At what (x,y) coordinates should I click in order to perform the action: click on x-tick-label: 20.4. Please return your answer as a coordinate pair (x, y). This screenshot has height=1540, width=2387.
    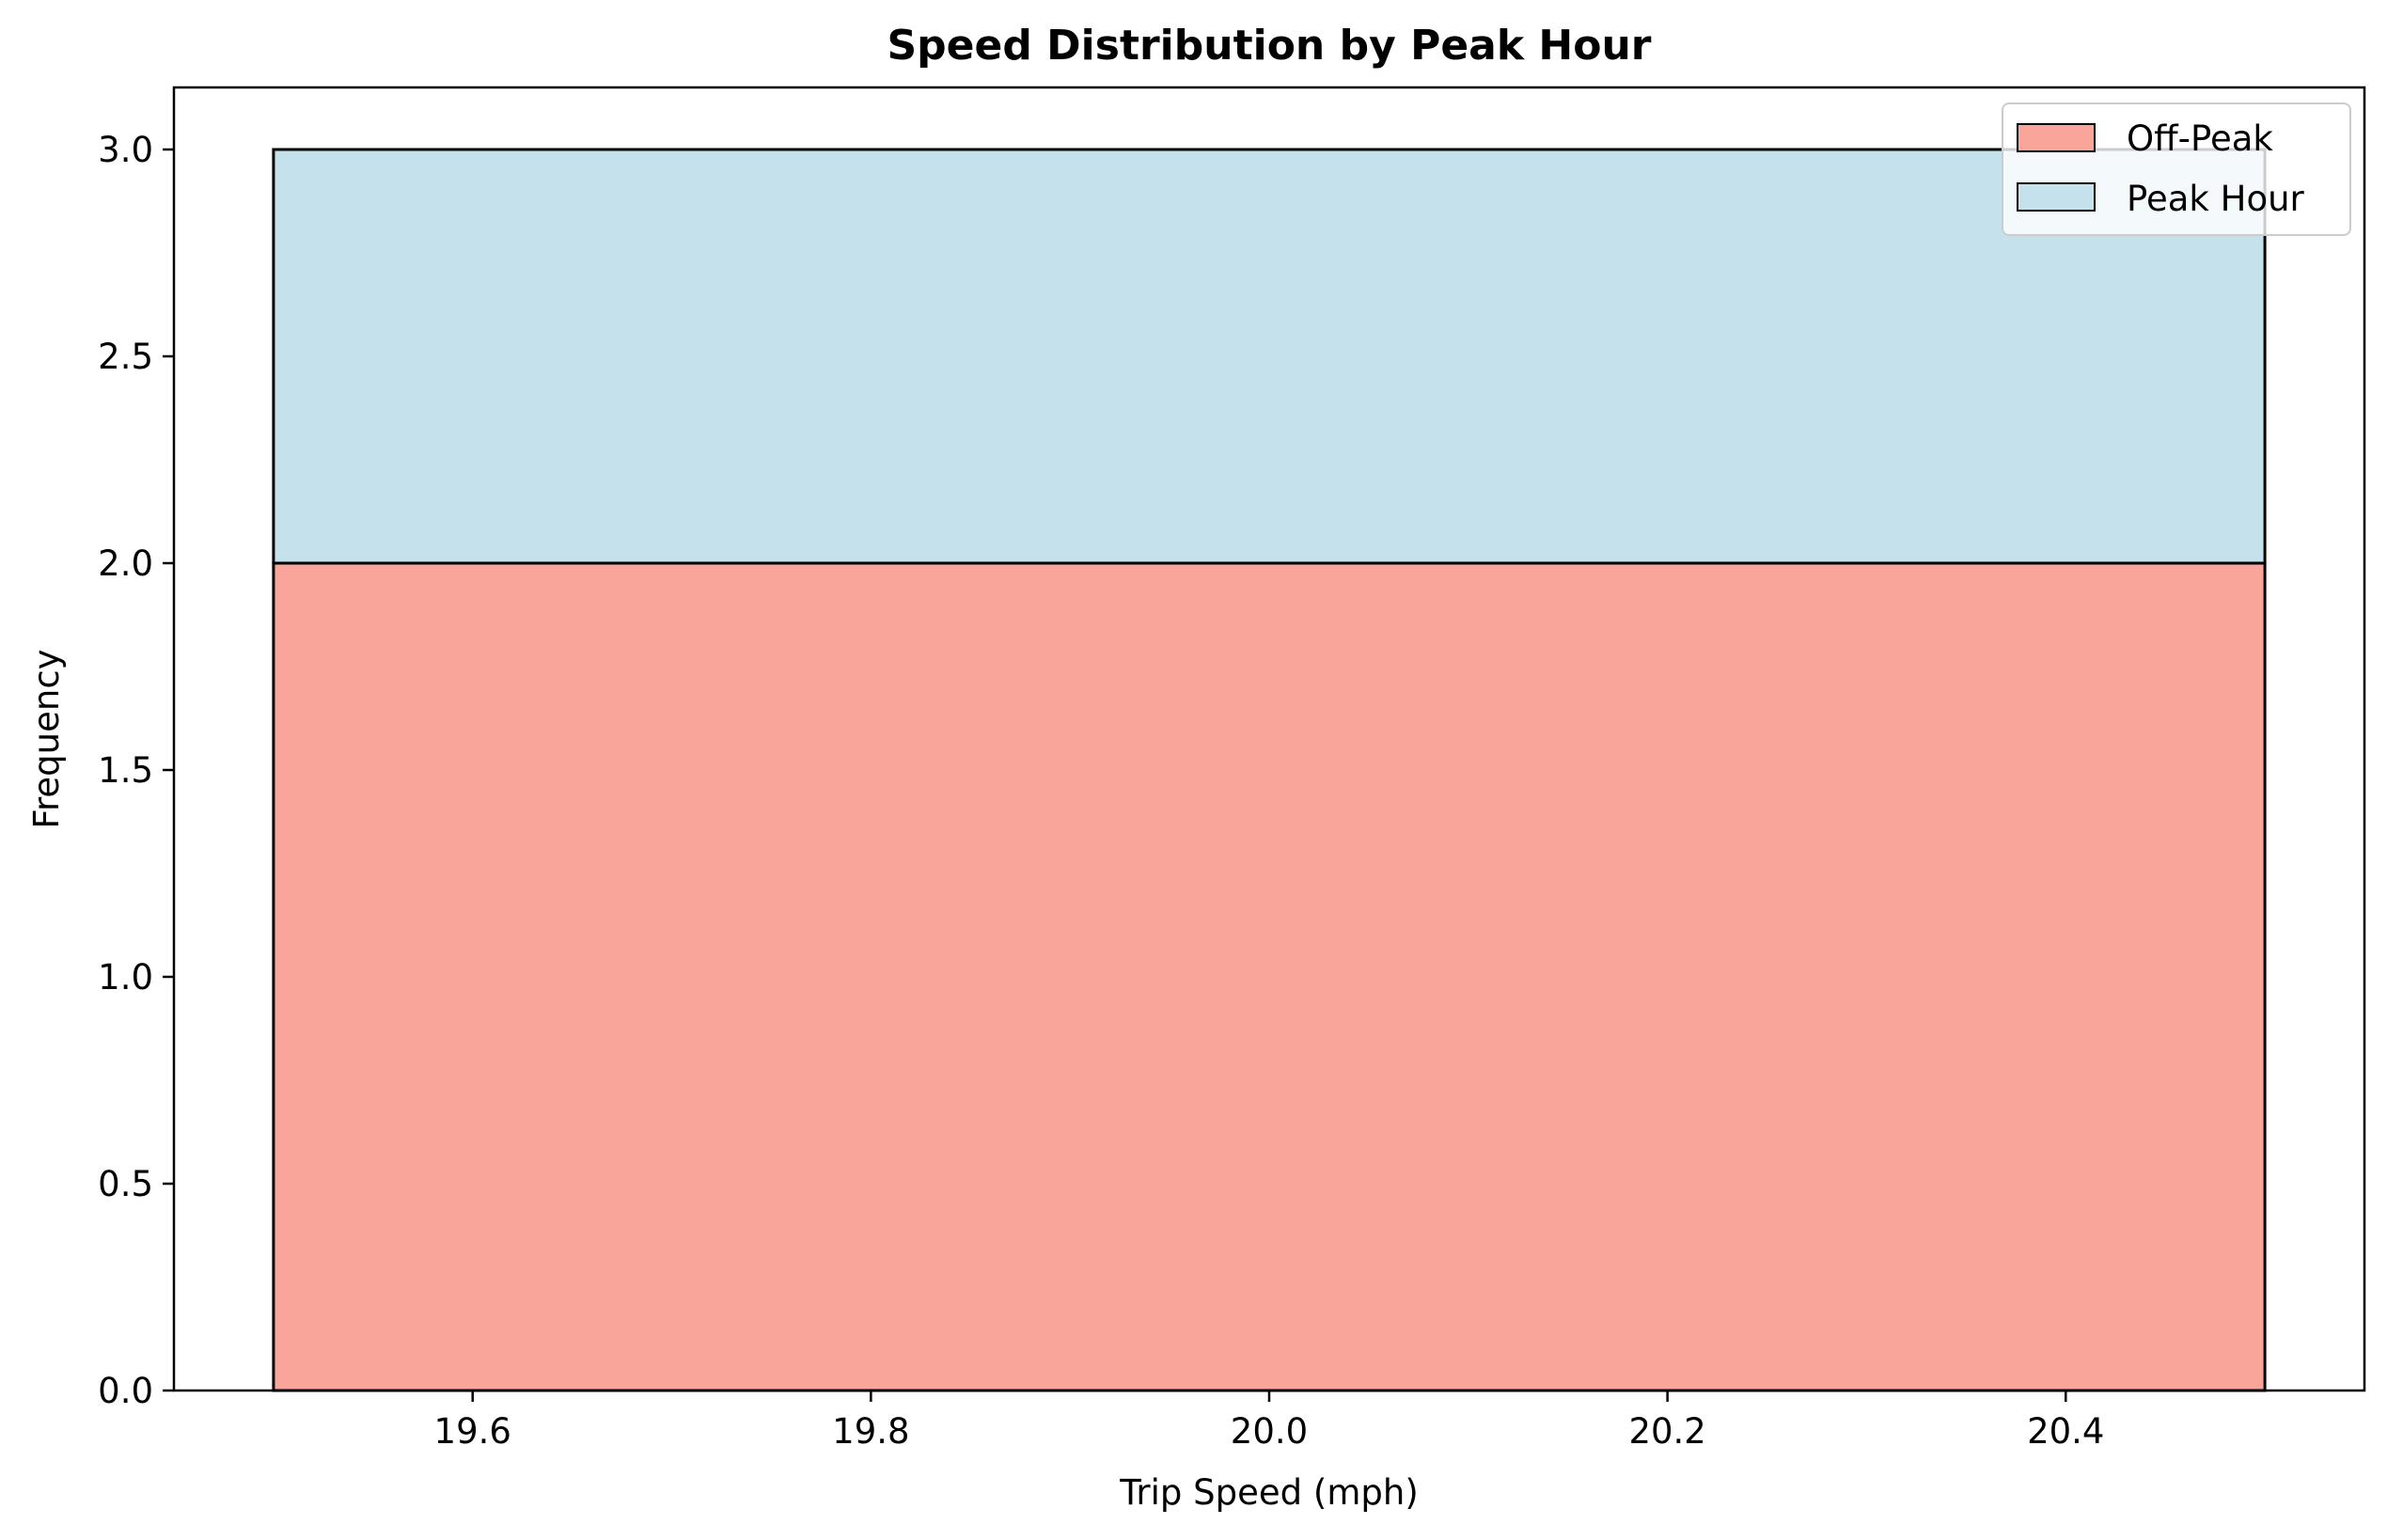
    Looking at the image, I should click on (2065, 1432).